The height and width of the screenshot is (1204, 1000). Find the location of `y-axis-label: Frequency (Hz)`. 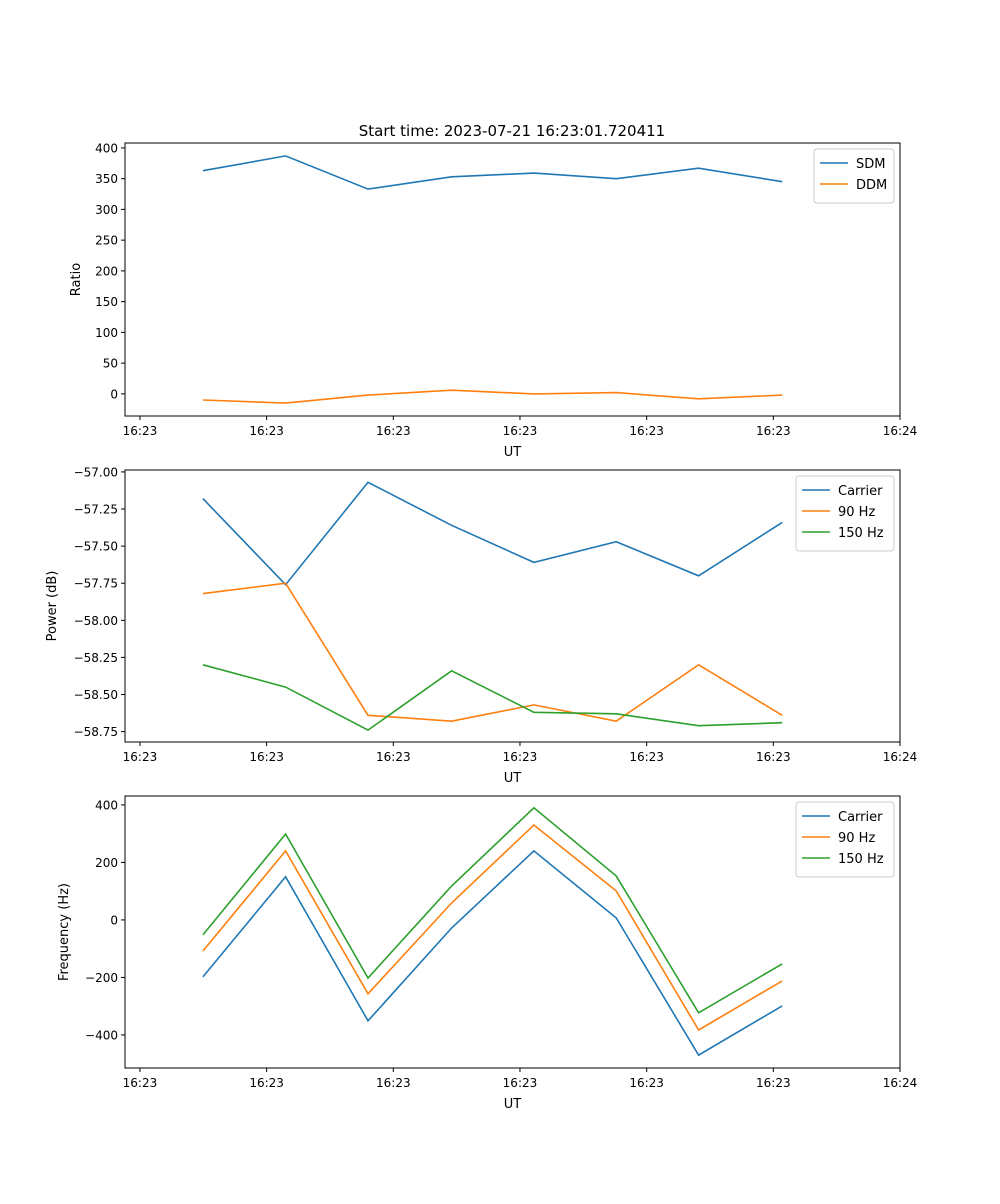

y-axis-label: Frequency (Hz) is located at coordinates (64, 932).